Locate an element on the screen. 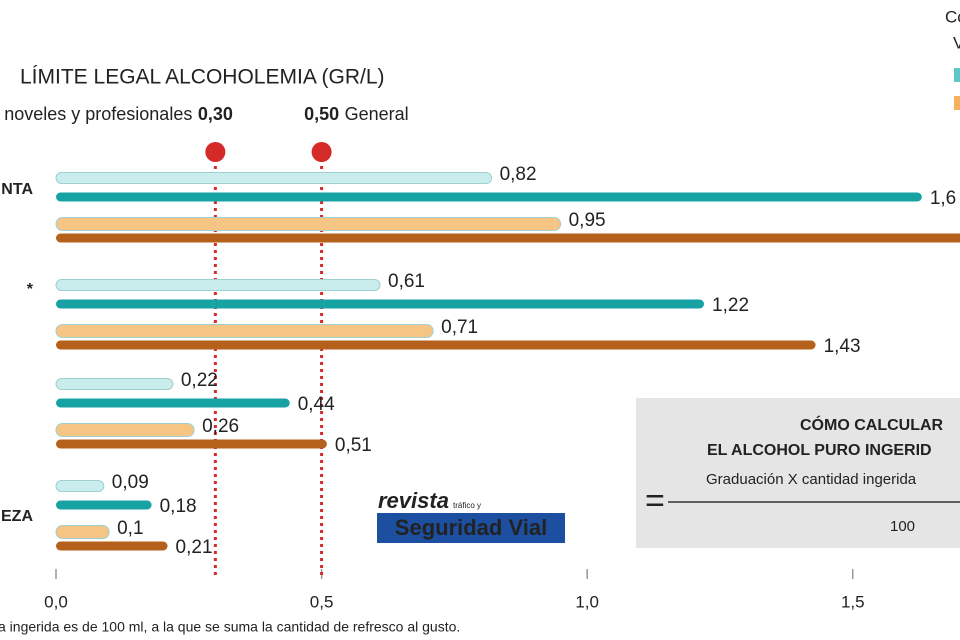 Image resolution: width=960 pixels, height=640 pixels. formula-equals: = is located at coordinates (655, 501).